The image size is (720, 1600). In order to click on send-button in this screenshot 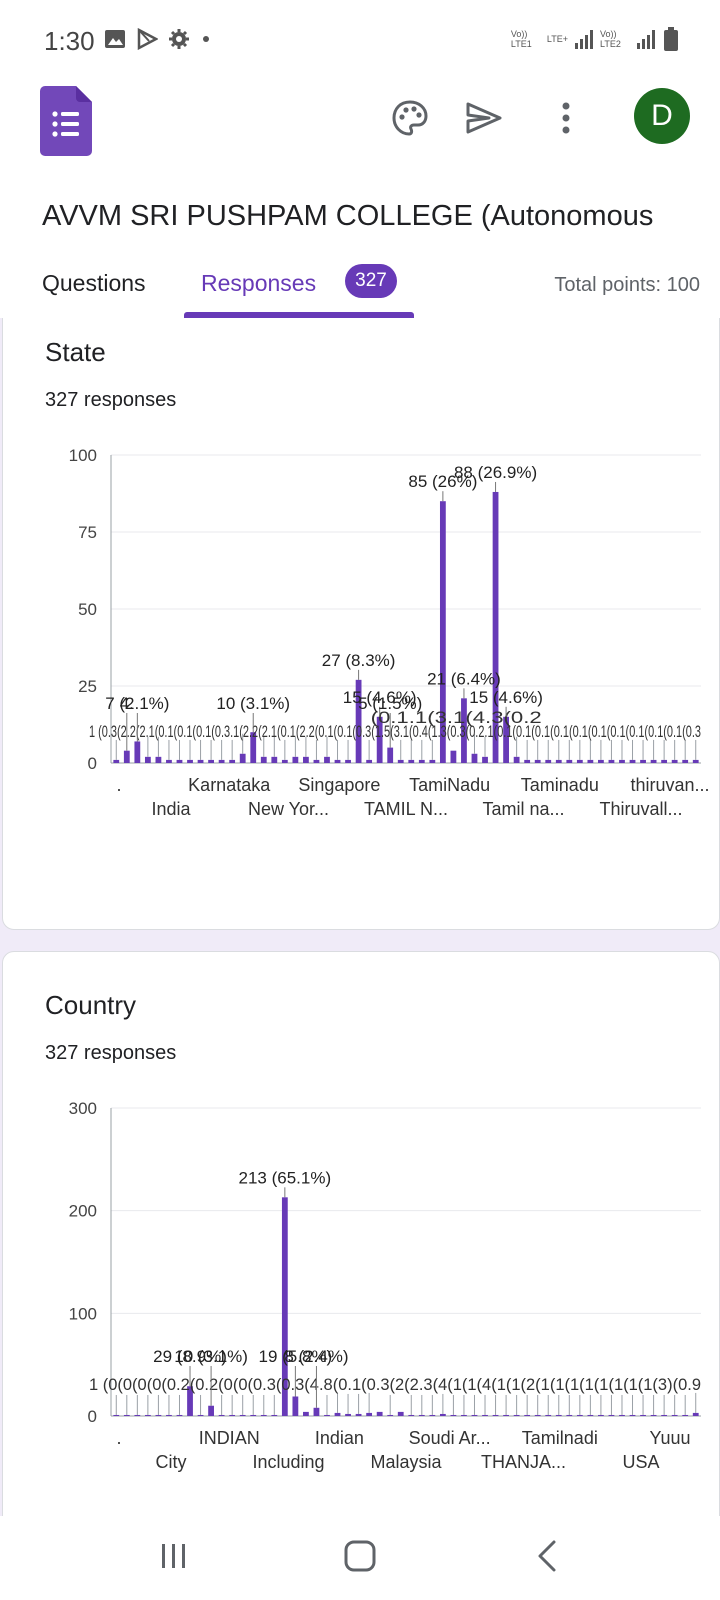, I will do `click(484, 118)`.